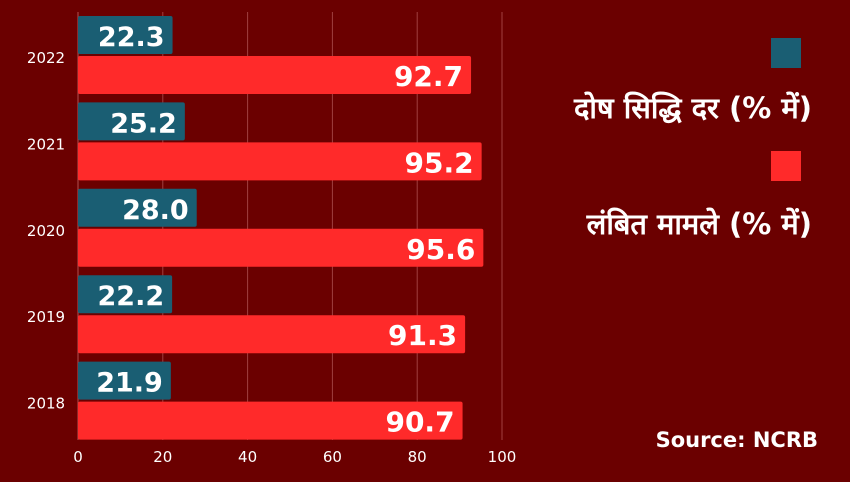  I want to click on data-label-conviction: 22.3, so click(131, 37).